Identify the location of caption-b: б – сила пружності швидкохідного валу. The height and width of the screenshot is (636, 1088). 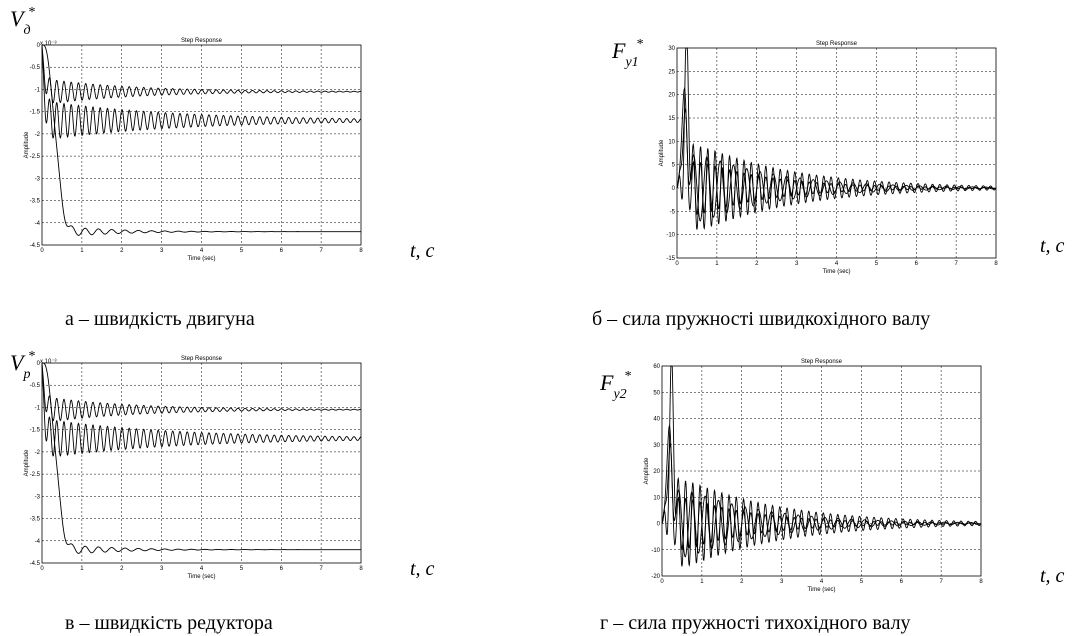
(761, 319).